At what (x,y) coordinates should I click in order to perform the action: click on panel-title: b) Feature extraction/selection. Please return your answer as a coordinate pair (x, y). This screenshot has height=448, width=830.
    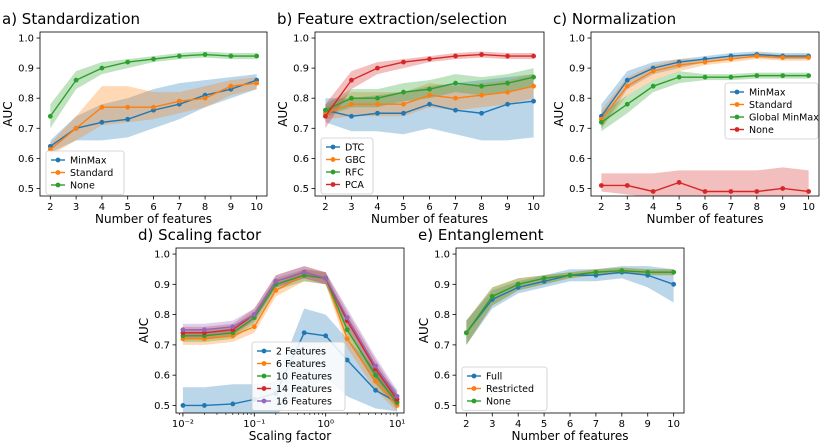
    Looking at the image, I should click on (392, 19).